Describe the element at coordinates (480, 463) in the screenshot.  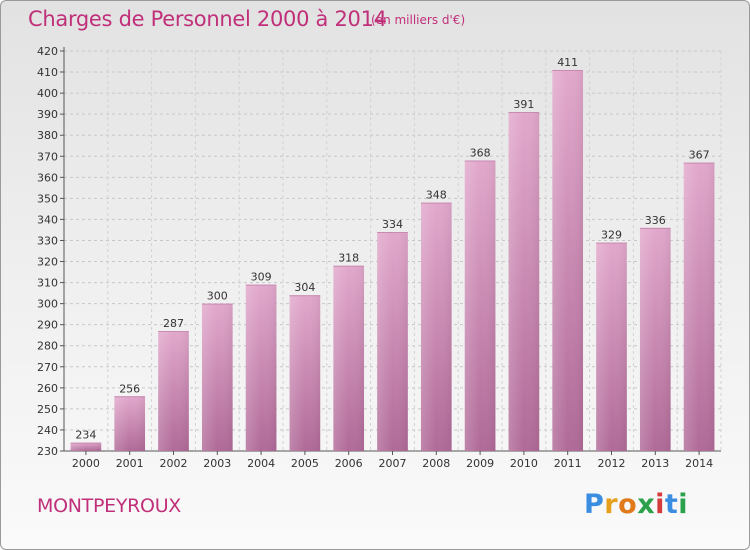
I see `x-tick-label: 2009` at that location.